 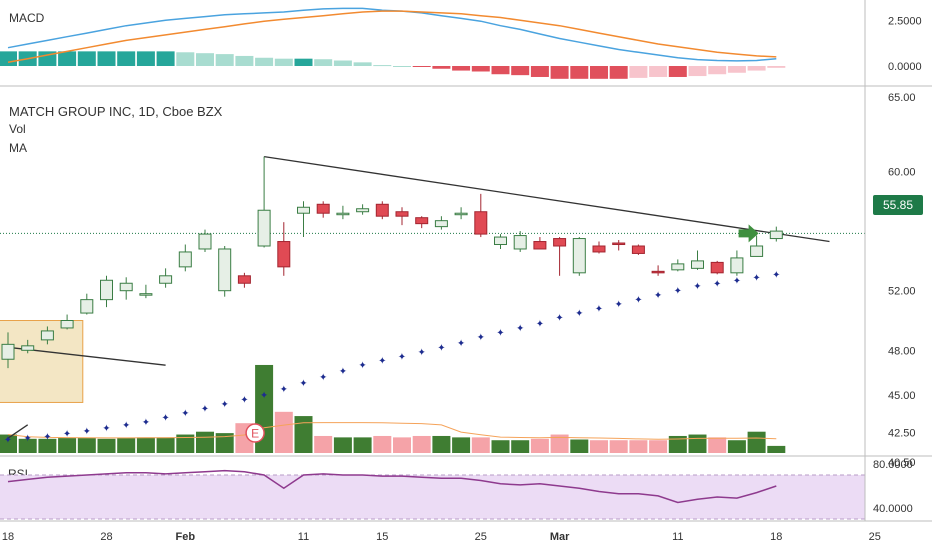 What do you see at coordinates (893, 465) in the screenshot?
I see `rsi-y-tick: 80.0000` at bounding box center [893, 465].